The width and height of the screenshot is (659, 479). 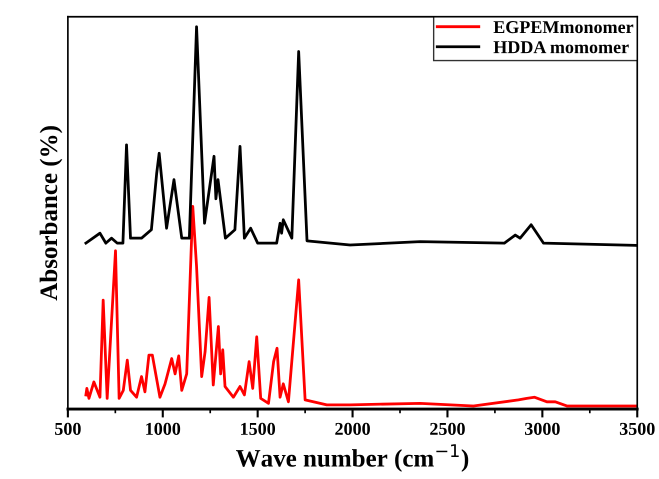 I want to click on legend-label: HDDA momomer, so click(x=561, y=47).